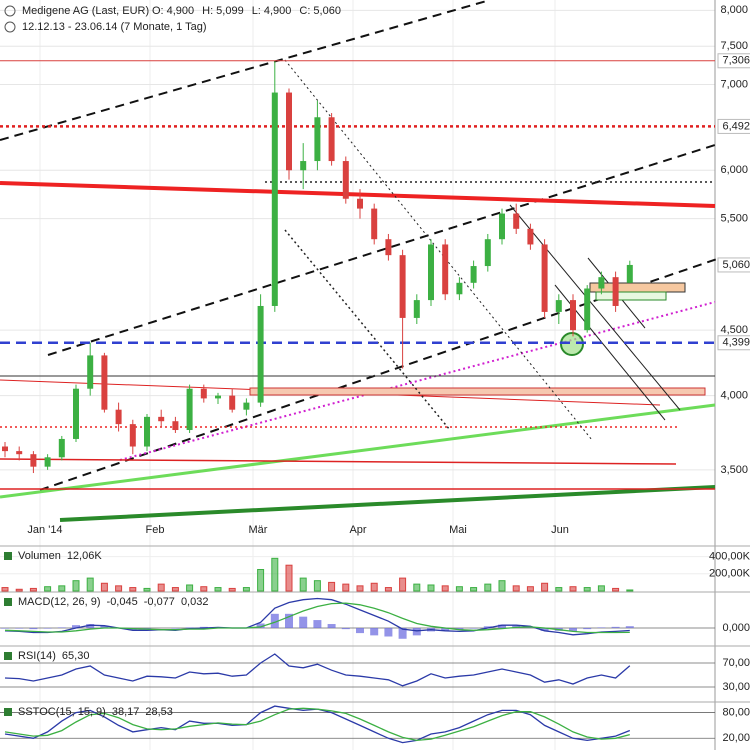  Describe the element at coordinates (278, 11) in the screenshot. I see `quote-value: 4,900` at that location.